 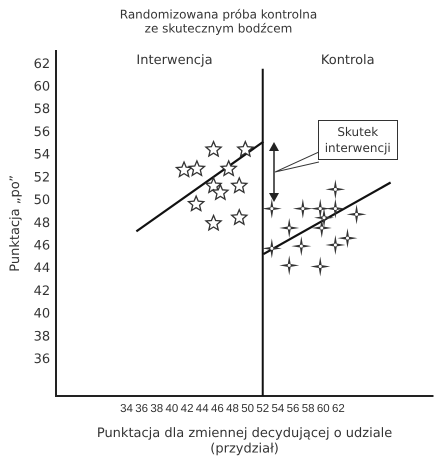 I want to click on annotation: Interwencja, so click(x=174, y=60).